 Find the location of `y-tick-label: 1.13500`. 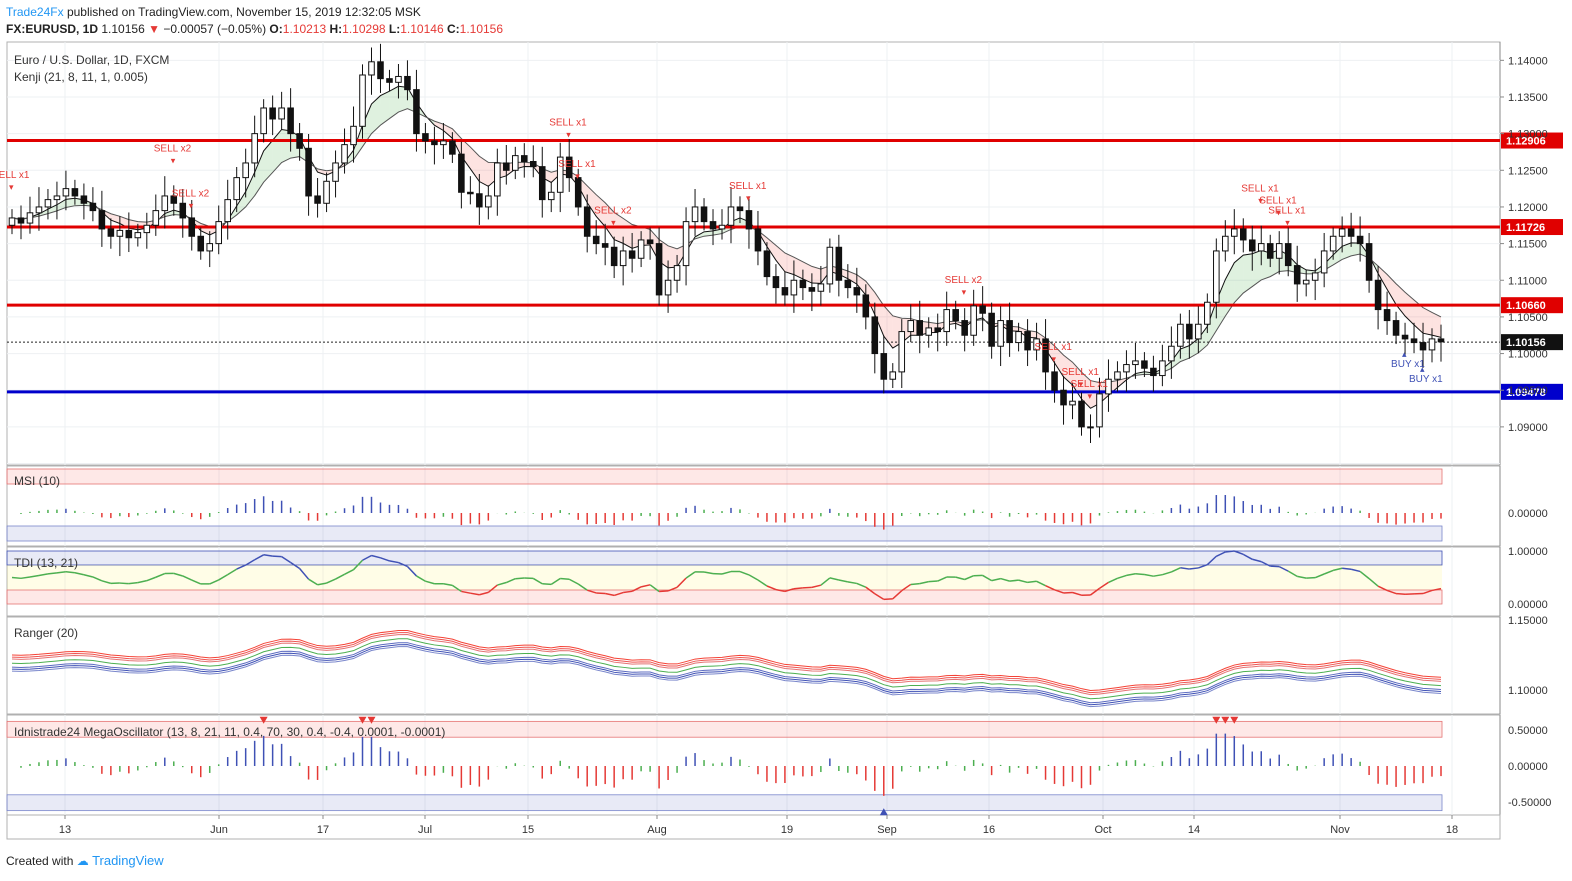

y-tick-label: 1.13500 is located at coordinates (1528, 98).